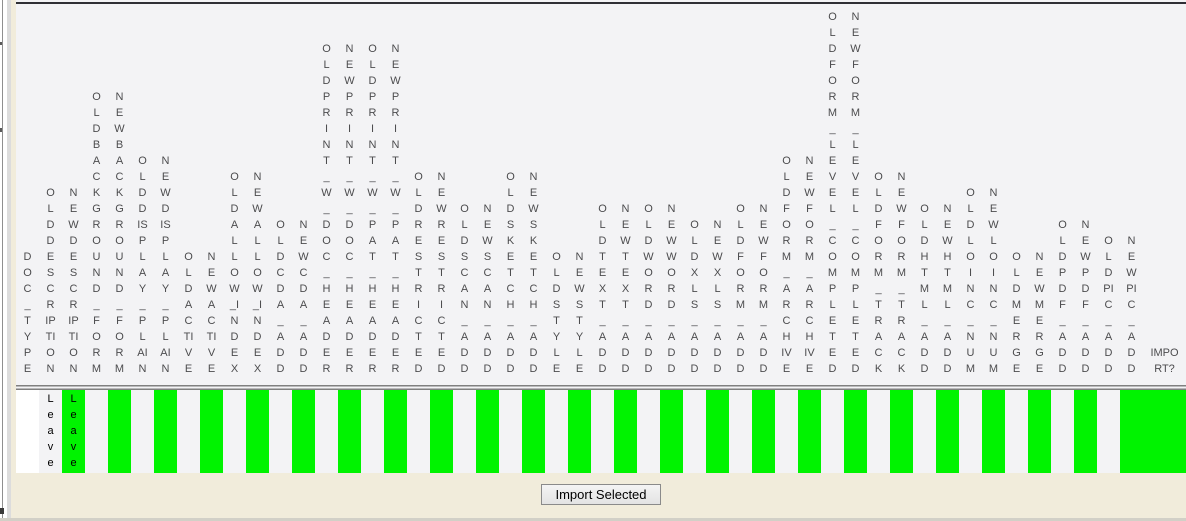 The height and width of the screenshot is (521, 1186). What do you see at coordinates (510, 194) in the screenshot?
I see `column-header-oldsketch-add: OLDSKETCH_ADD` at bounding box center [510, 194].